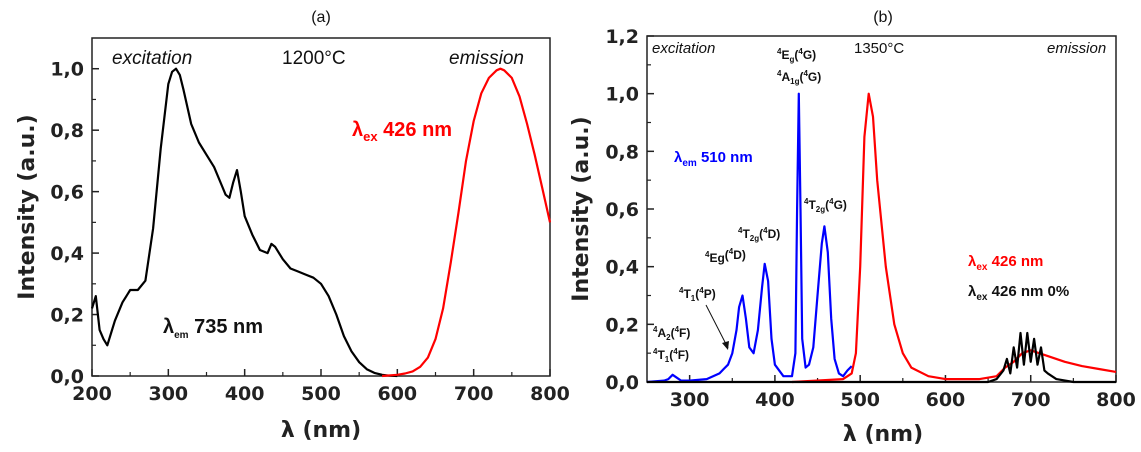 The height and width of the screenshot is (452, 1141). I want to click on transition-term: Eg, so click(716, 258).